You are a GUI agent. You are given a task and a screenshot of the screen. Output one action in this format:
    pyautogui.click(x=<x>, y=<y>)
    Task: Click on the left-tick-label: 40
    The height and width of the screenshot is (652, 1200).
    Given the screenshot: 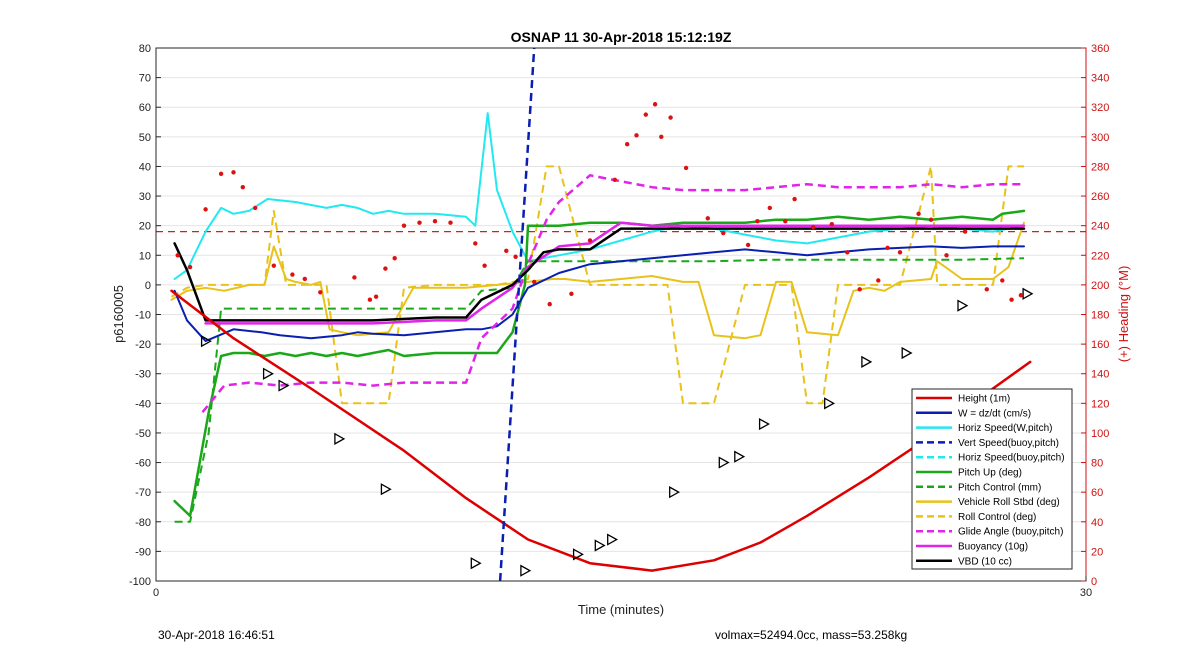 What is the action you would take?
    pyautogui.click(x=145, y=167)
    